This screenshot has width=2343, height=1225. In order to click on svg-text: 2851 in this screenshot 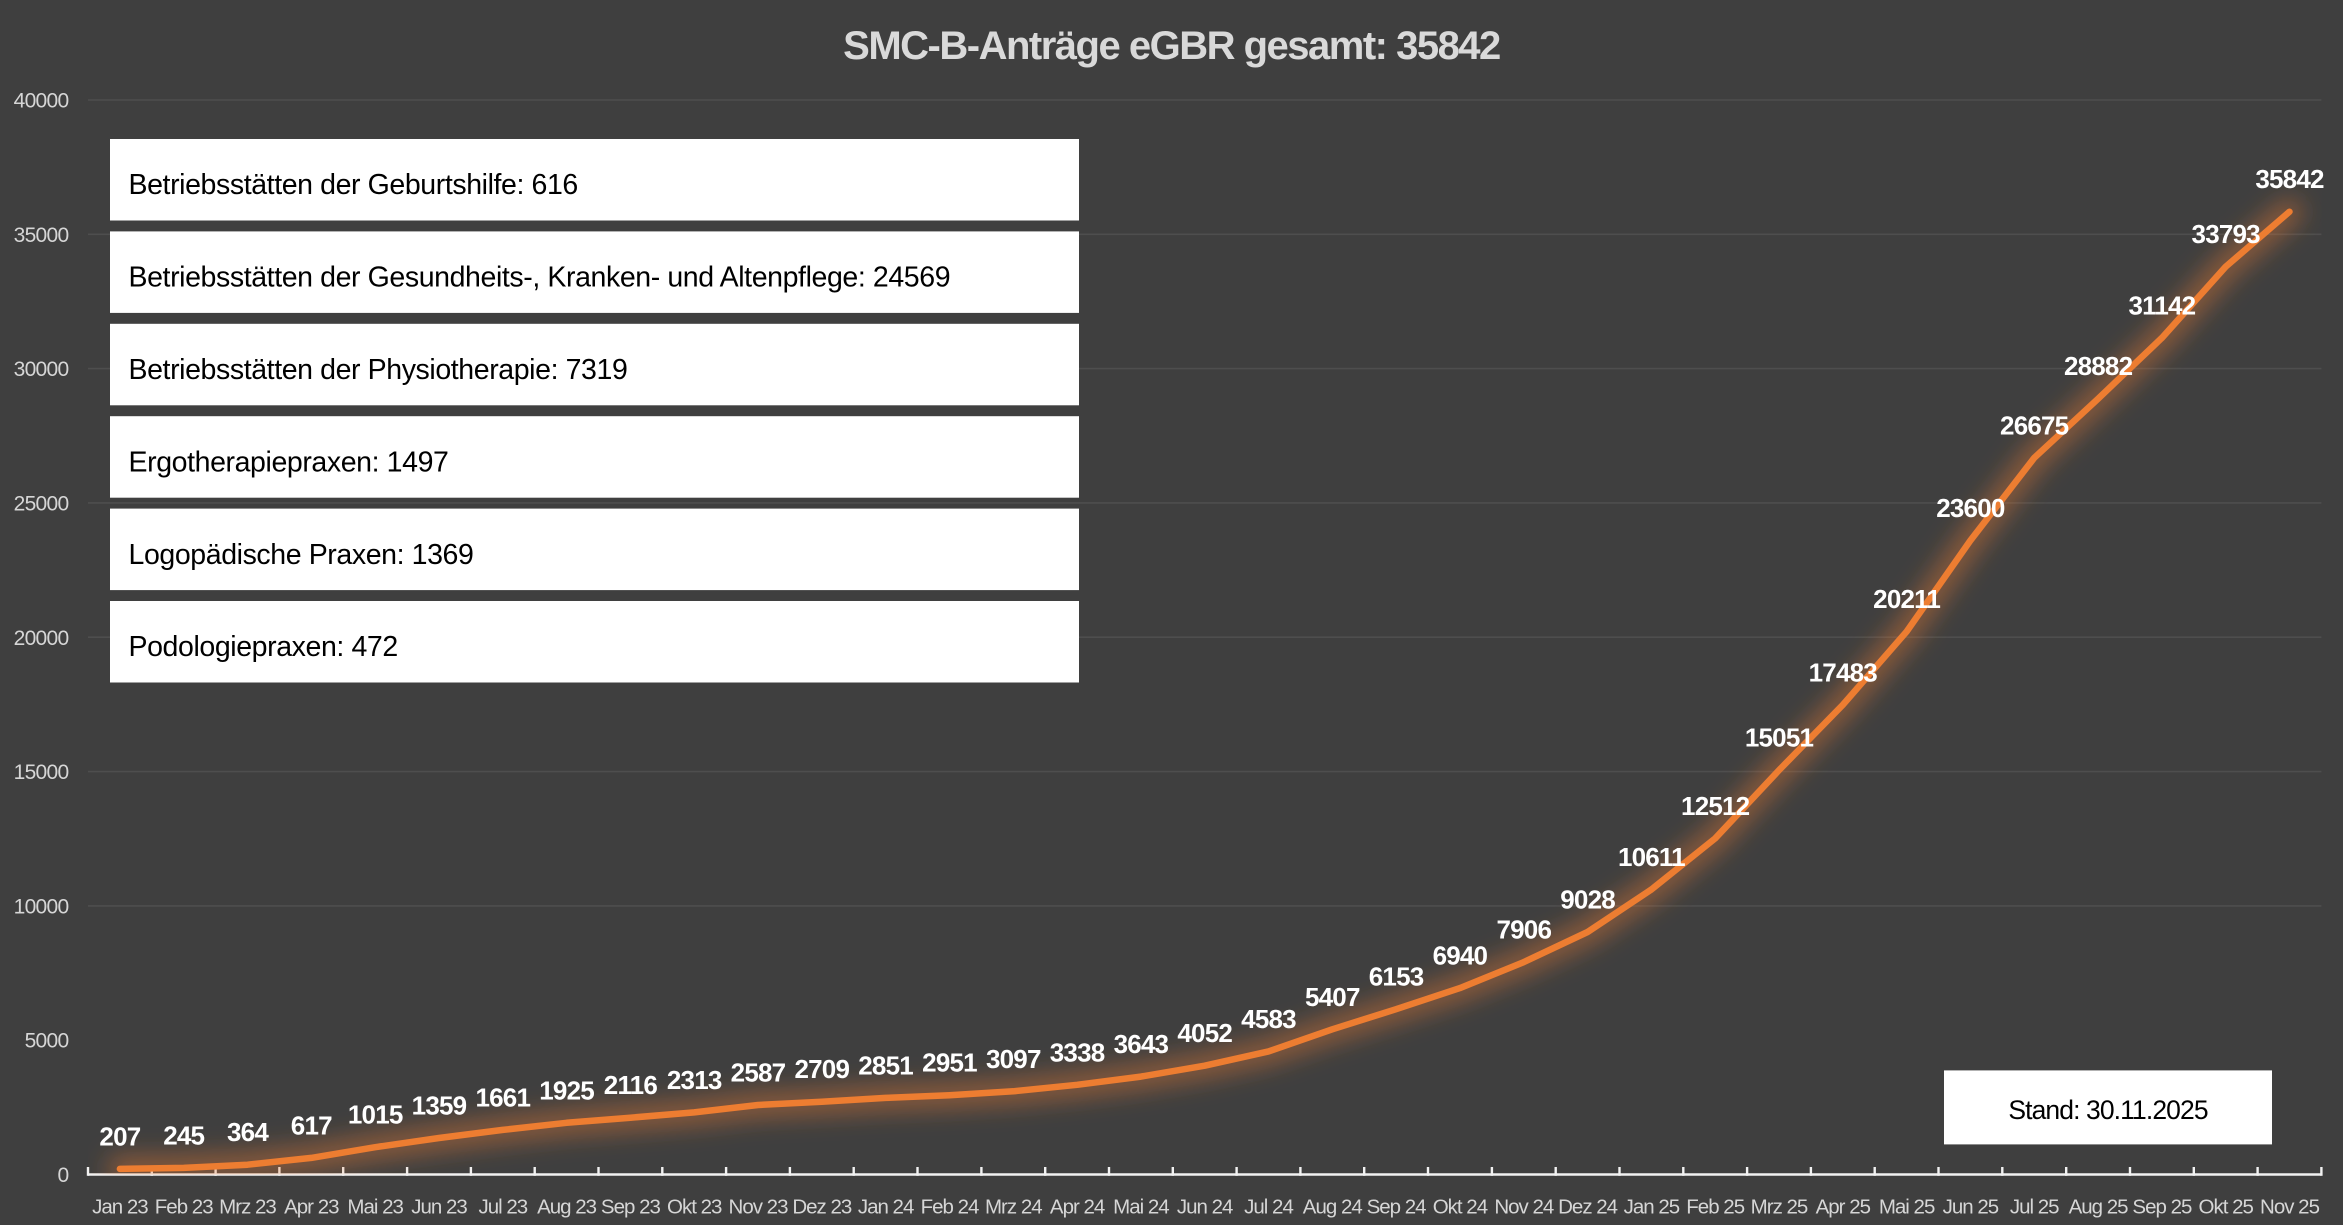, I will do `click(885, 1065)`.